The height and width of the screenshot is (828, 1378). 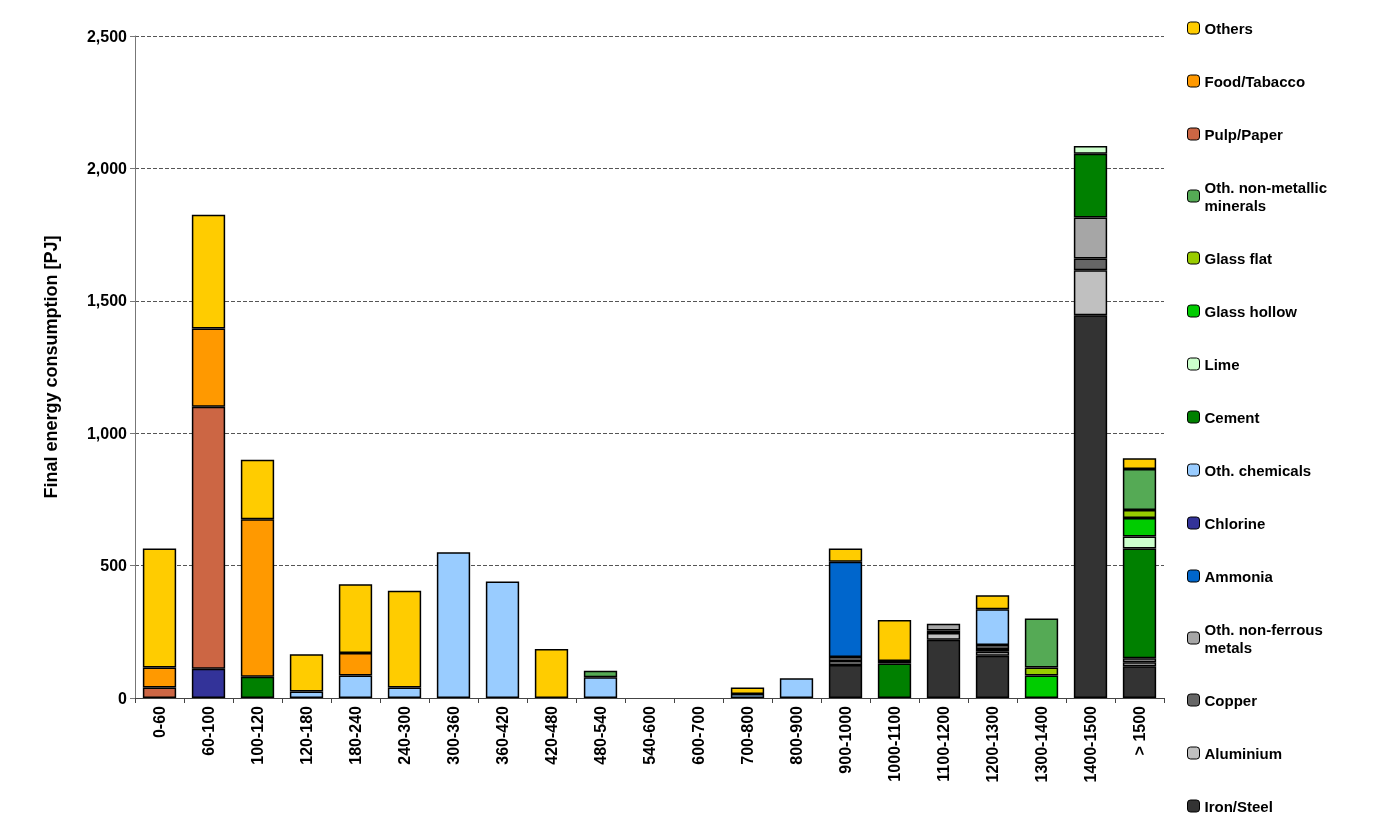 I want to click on legend-label: Others, so click(x=1228, y=28).